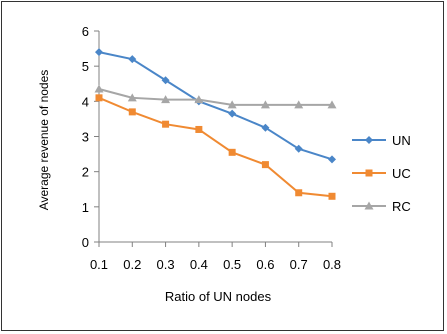  What do you see at coordinates (369, 140) in the screenshot?
I see `legend-marker-un` at bounding box center [369, 140].